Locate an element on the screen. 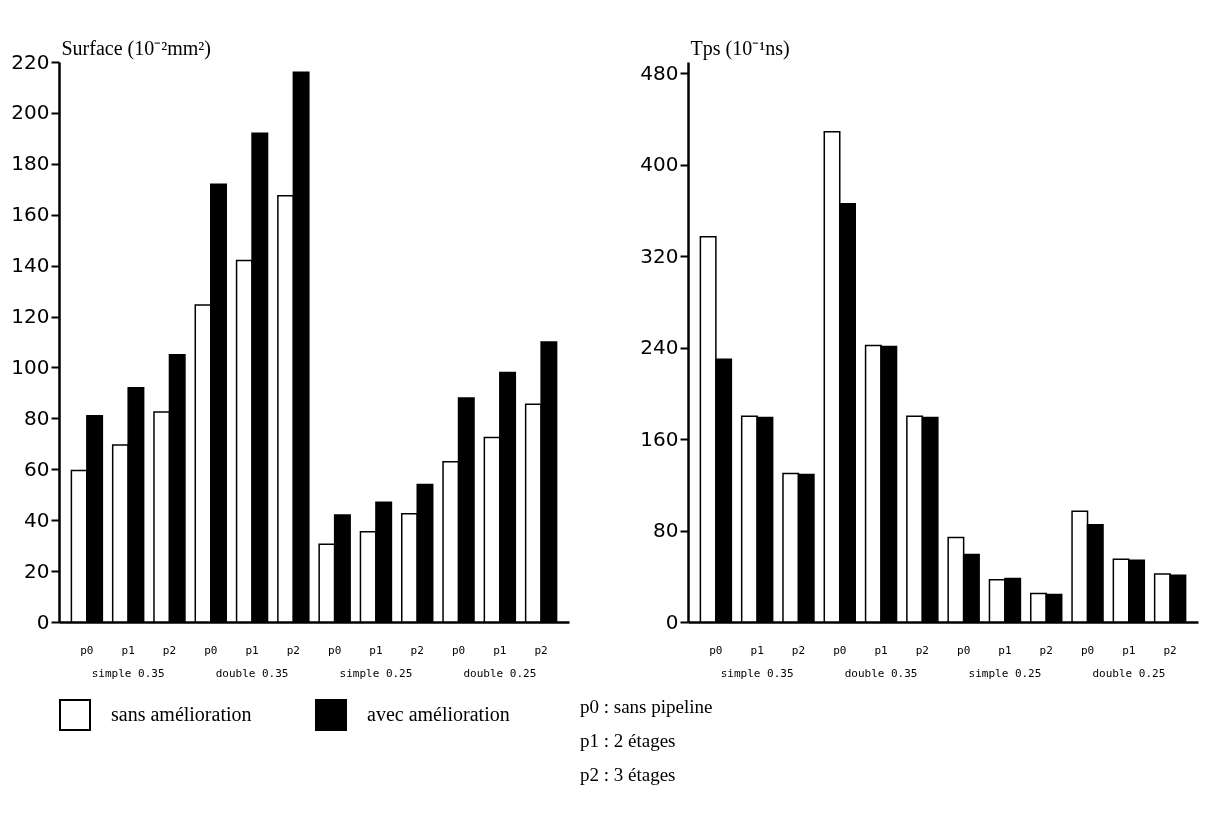  y-tick-label: 400 is located at coordinates (659, 164).